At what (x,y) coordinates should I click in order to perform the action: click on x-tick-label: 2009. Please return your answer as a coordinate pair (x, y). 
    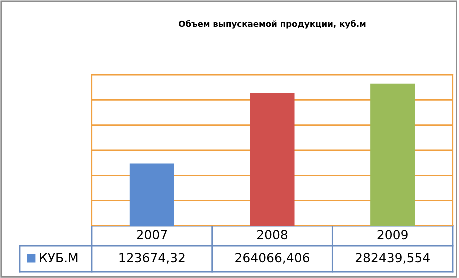
    Looking at the image, I should click on (393, 235).